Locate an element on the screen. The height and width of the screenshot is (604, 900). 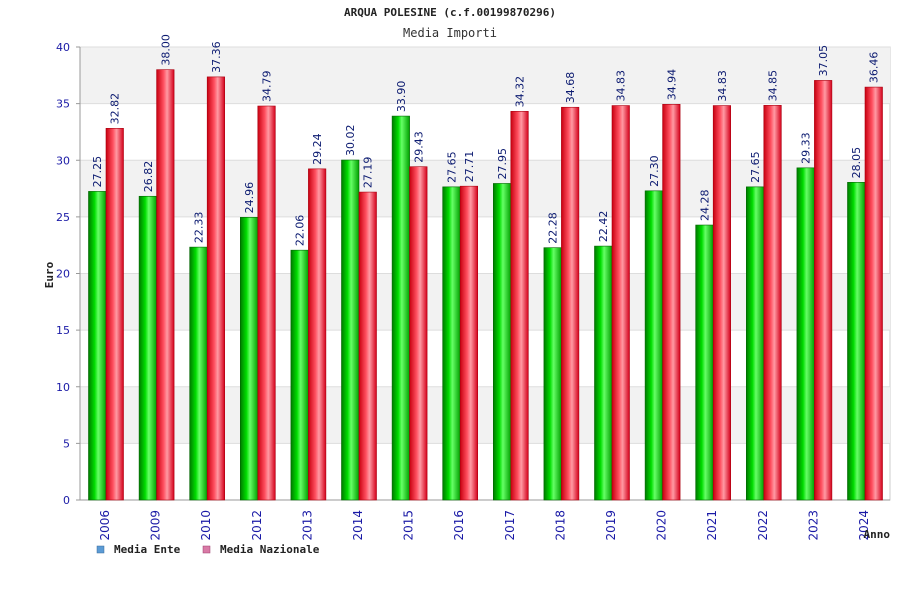
x-tick-label: 2020 is located at coordinates (662, 525).